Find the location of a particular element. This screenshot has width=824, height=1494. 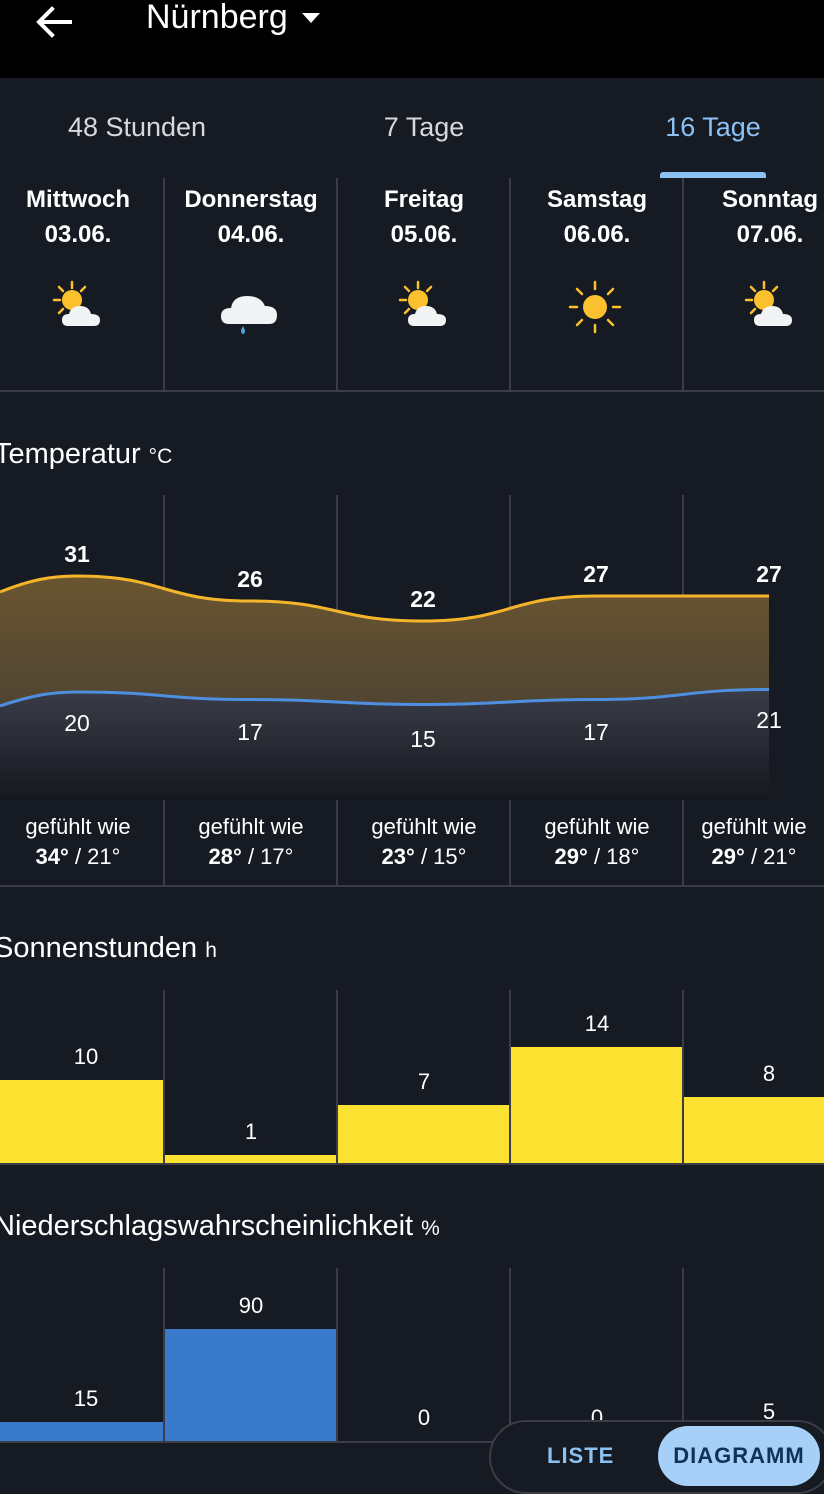

weekday-label: Freitag is located at coordinates (423, 199).